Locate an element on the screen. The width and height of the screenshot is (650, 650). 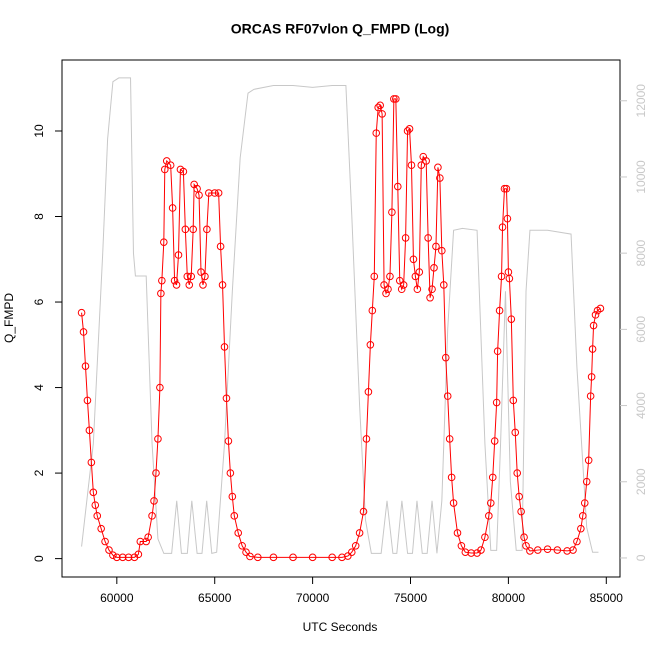
y2-tick-label: 4000 is located at coordinates (641, 405).